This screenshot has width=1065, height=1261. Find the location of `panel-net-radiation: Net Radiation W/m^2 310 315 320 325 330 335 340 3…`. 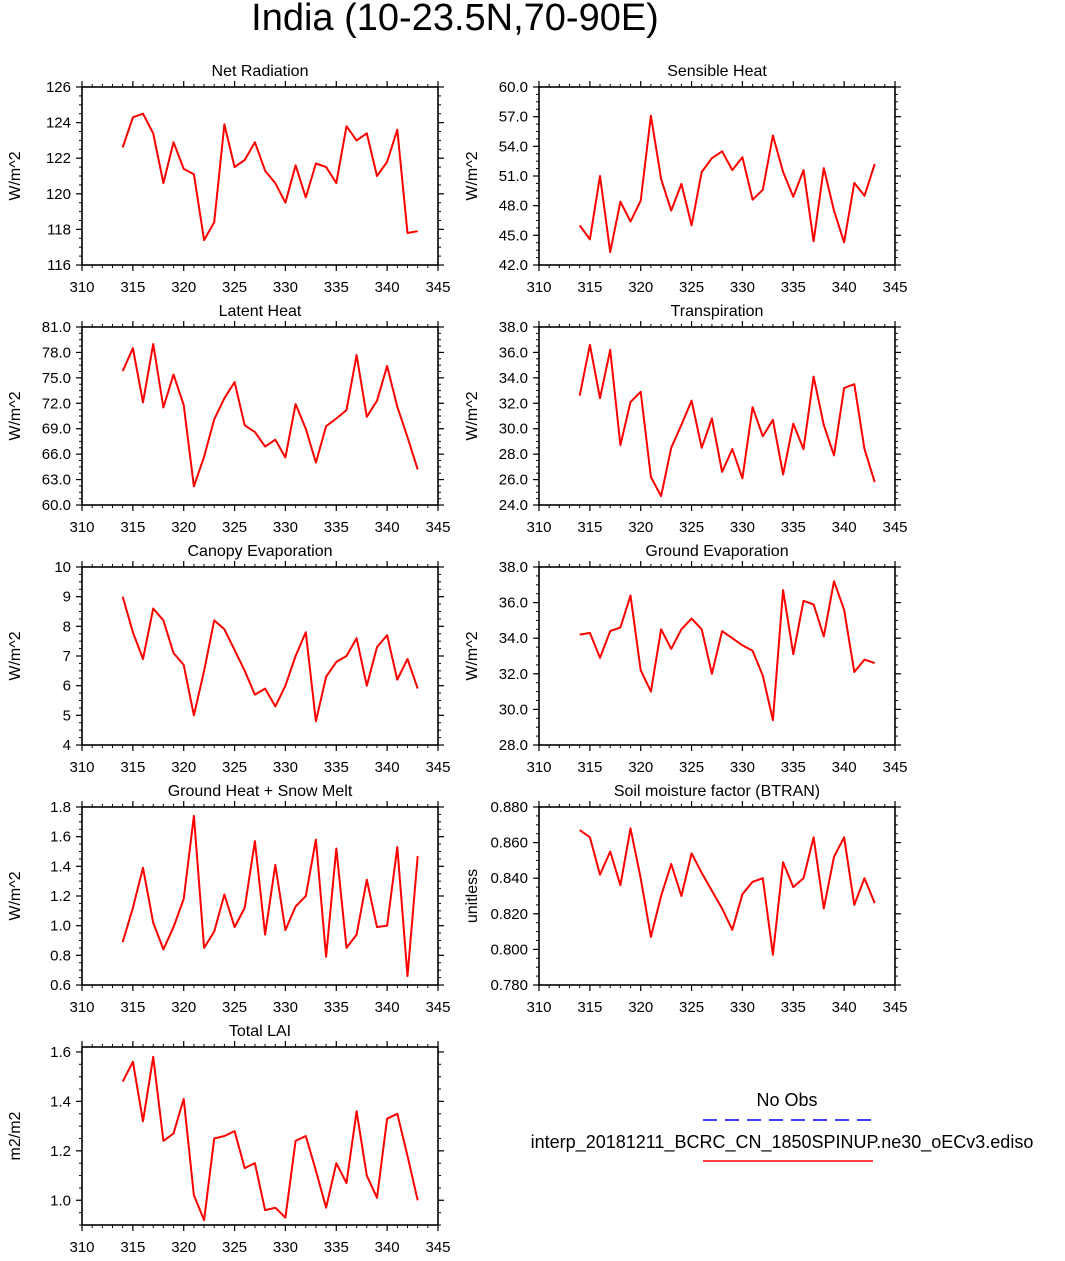

panel-net-radiation: Net Radiation W/m^2 310 315 320 325 330 335 340 3… is located at coordinates (229, 179).